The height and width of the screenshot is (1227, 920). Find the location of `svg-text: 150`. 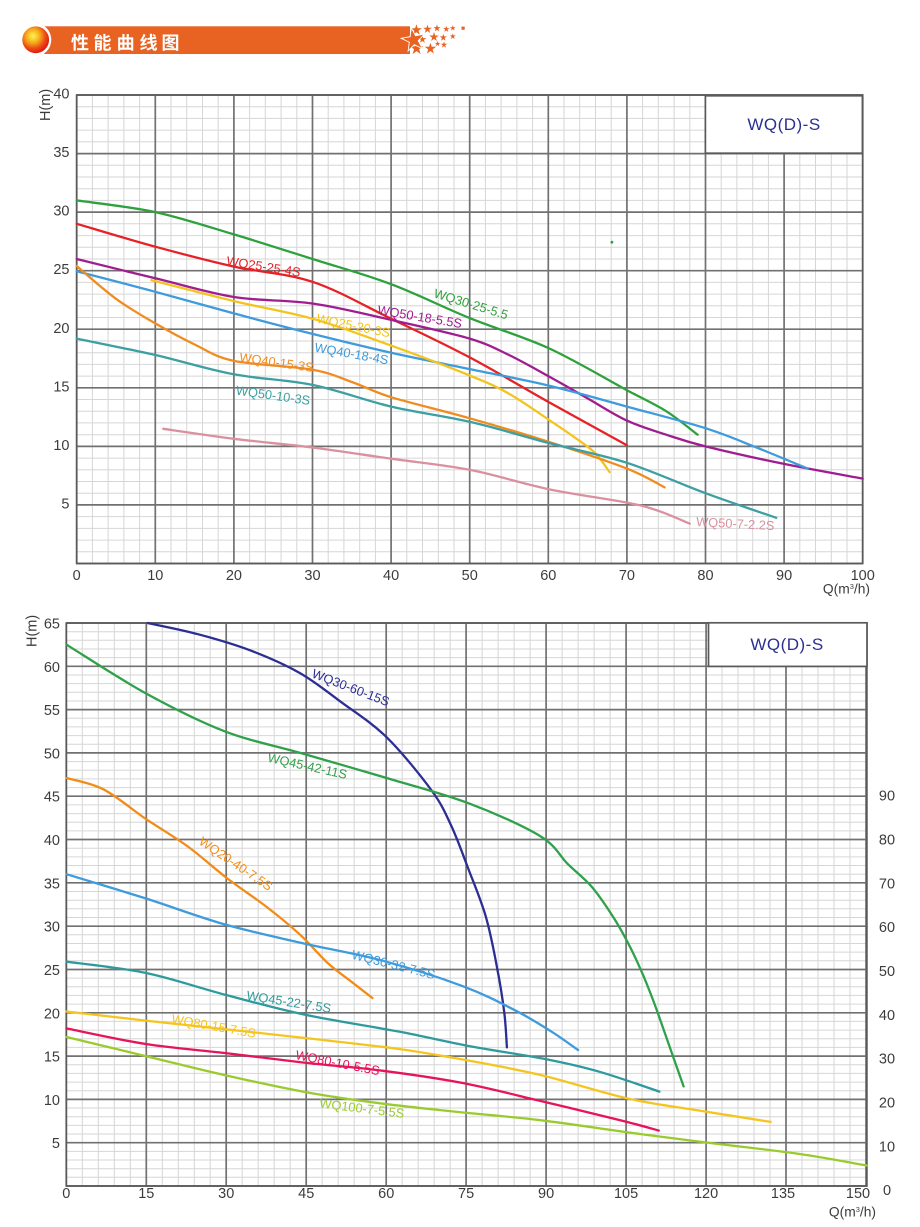

svg-text: 150 is located at coordinates (858, 1194).